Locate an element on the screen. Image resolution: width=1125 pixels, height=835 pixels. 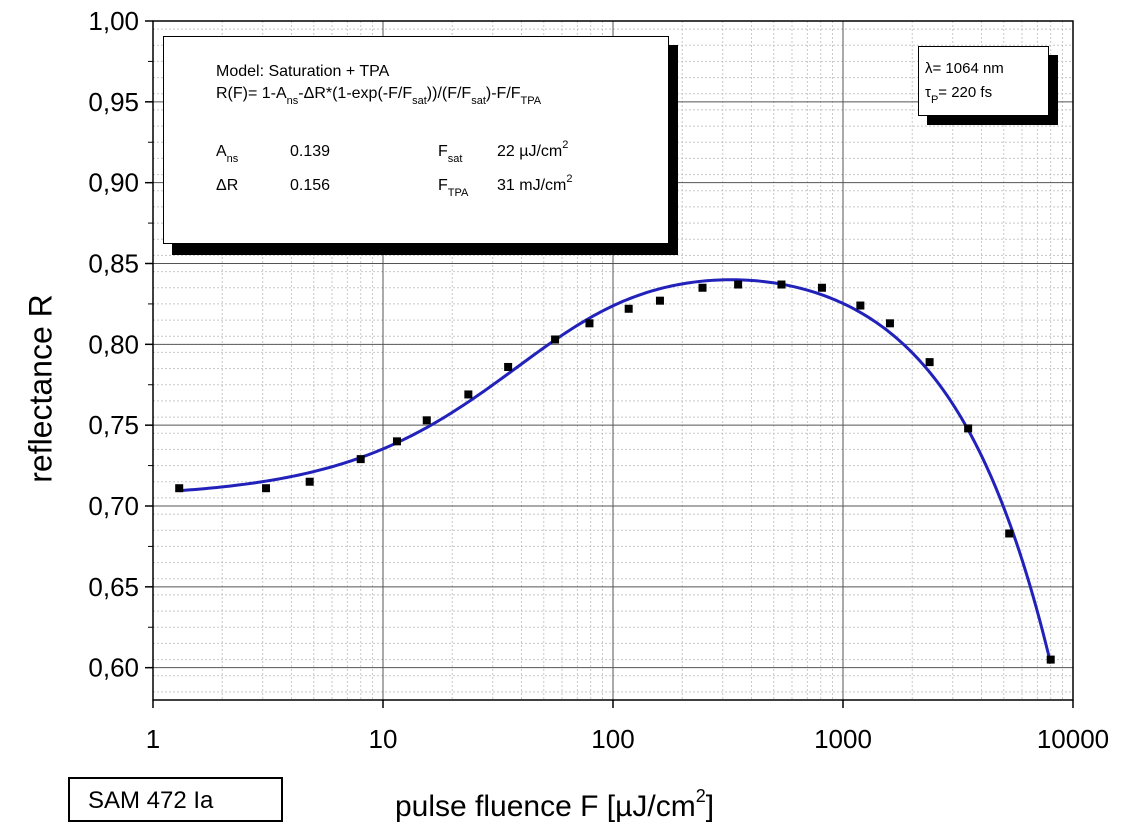
y-tick-label: 0,85 is located at coordinates (113, 264).